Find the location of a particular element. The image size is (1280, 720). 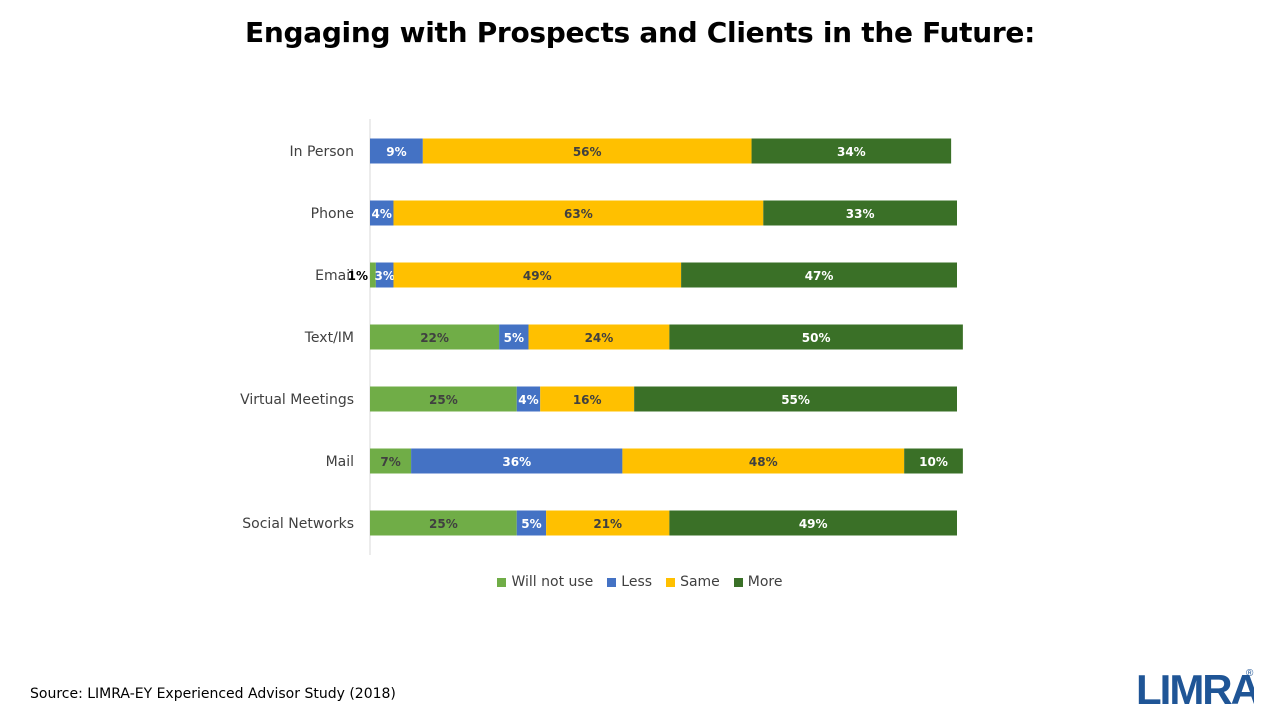

data-label: 50% is located at coordinates (816, 338).